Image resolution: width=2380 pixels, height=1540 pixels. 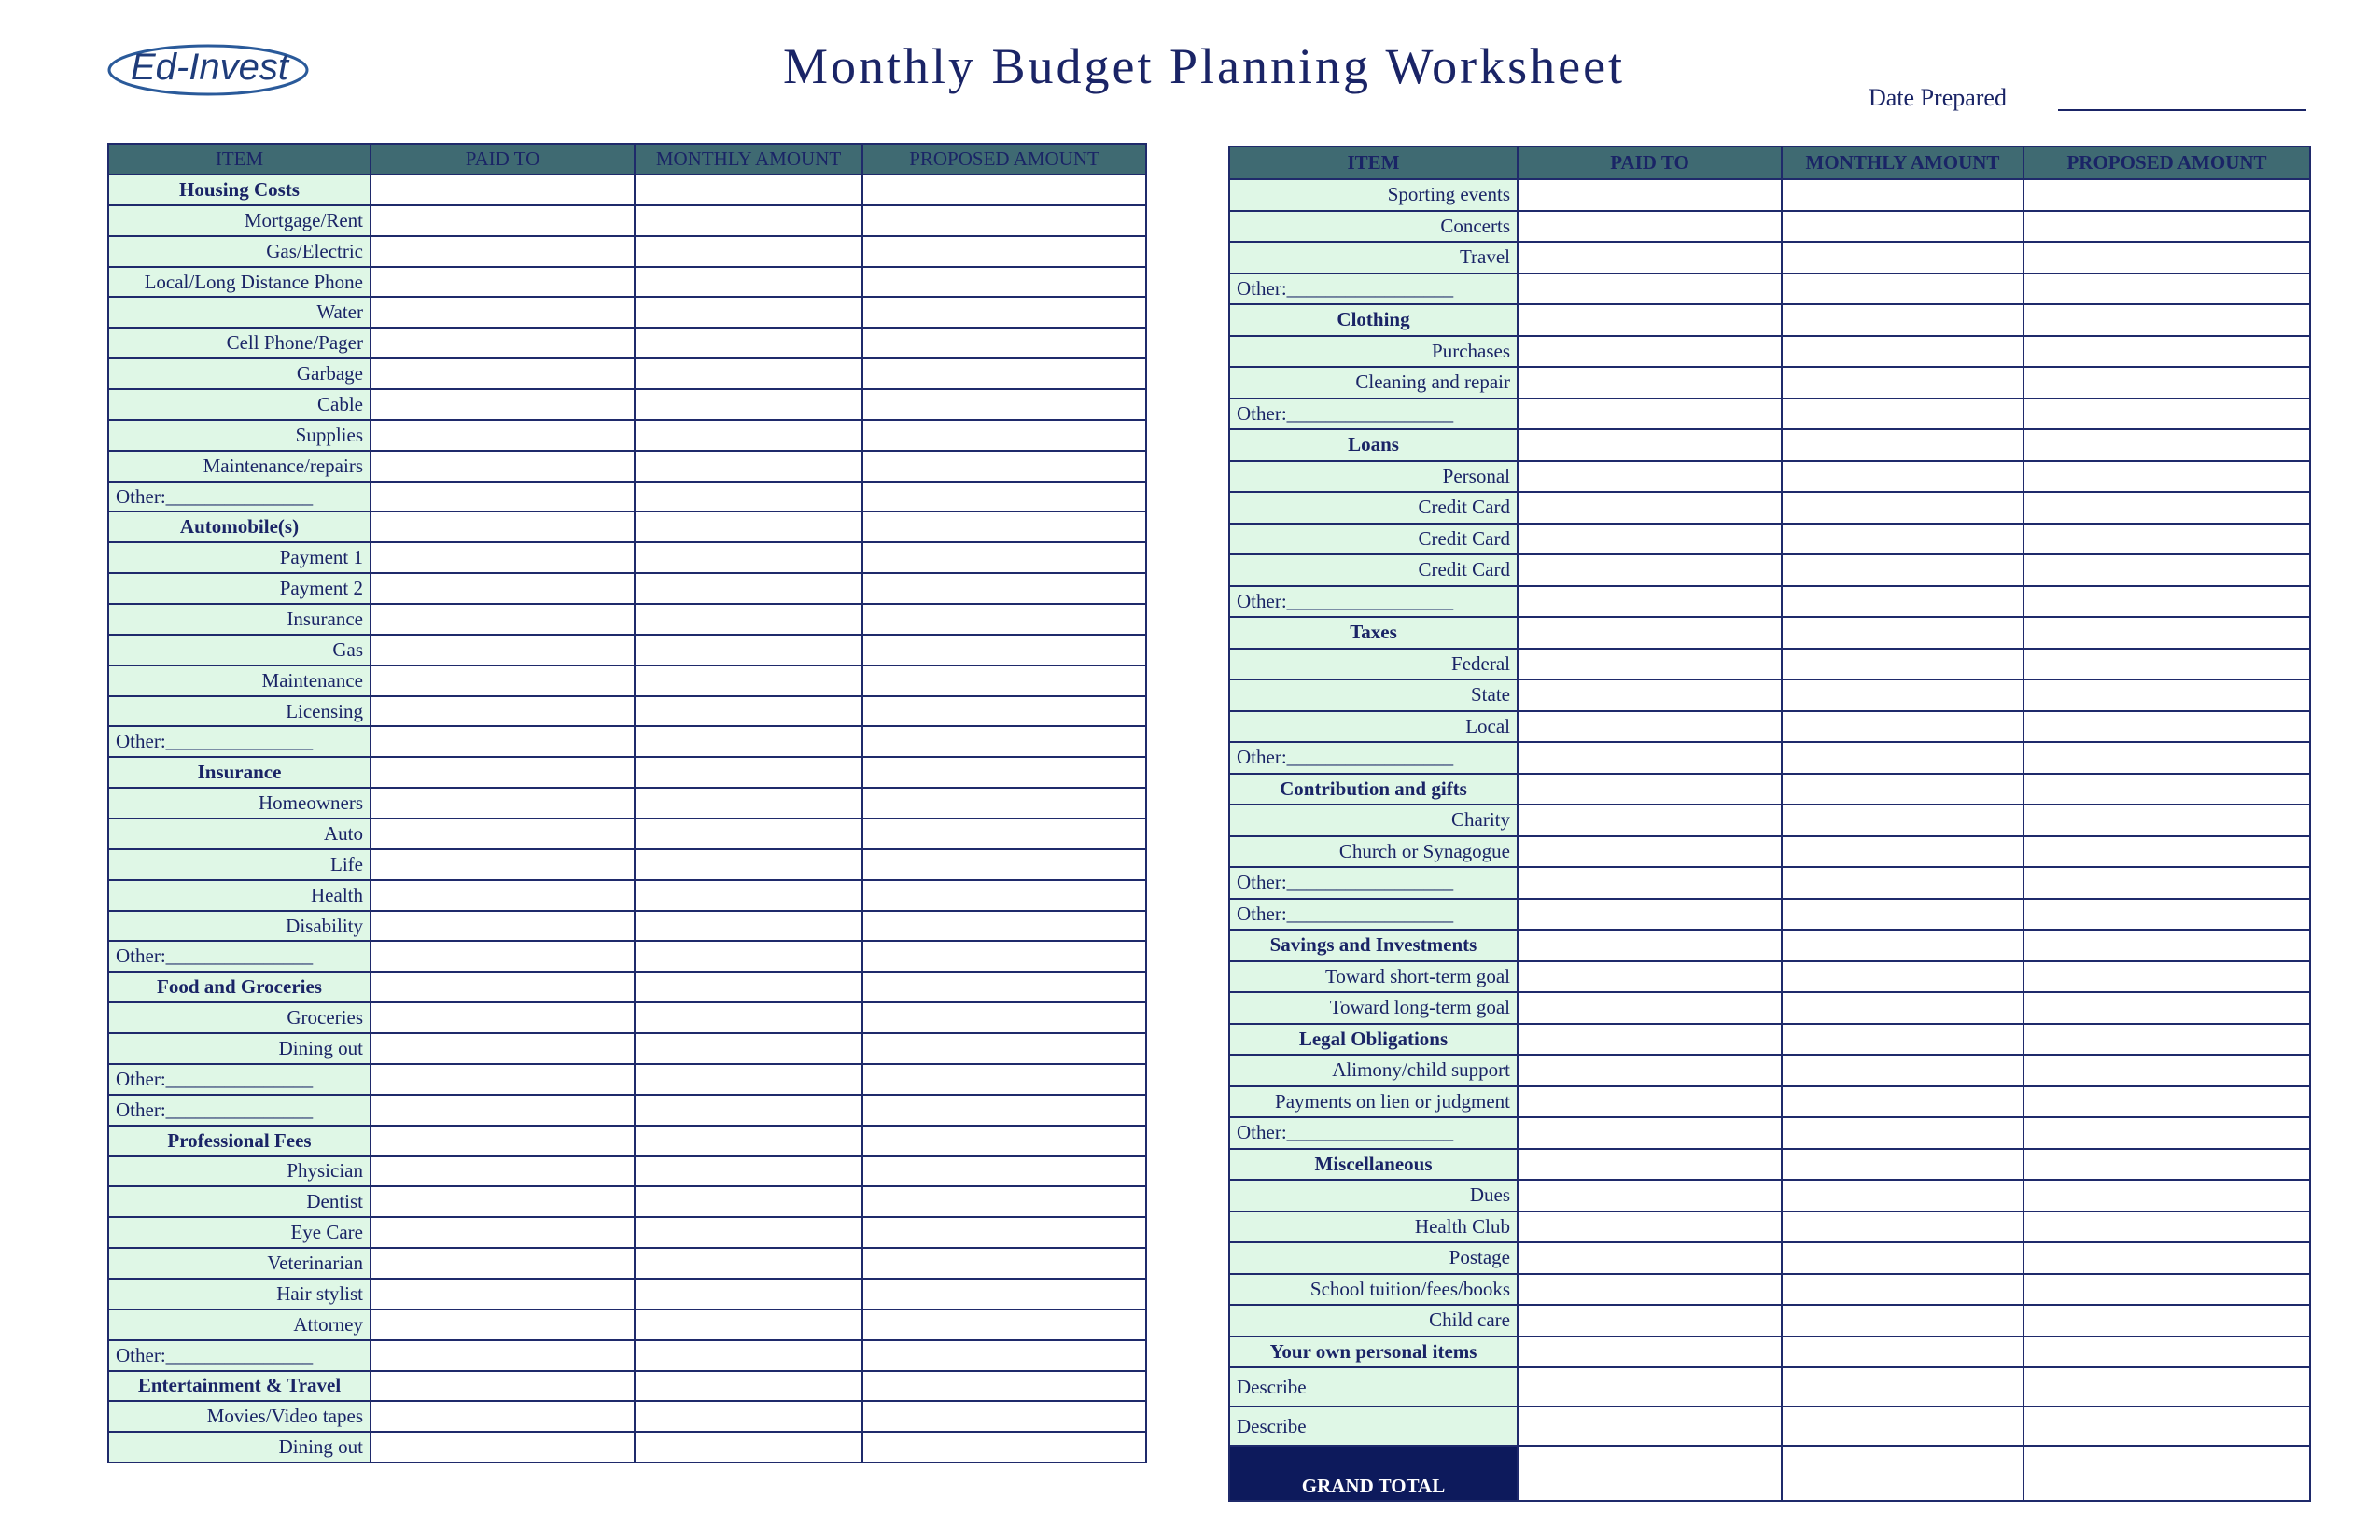 I want to click on item-cell: Contribution and gifts, so click(x=1373, y=788).